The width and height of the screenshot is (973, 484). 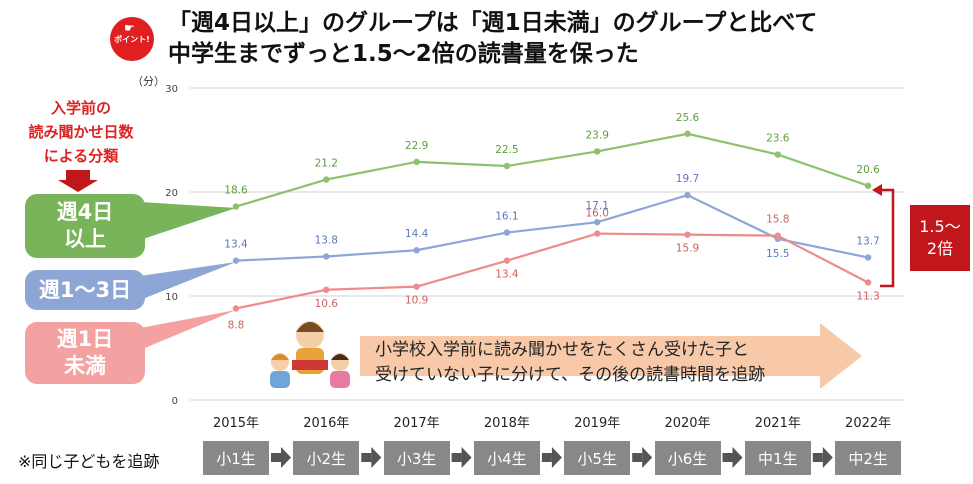 I want to click on data-label: 21.2, so click(x=326, y=164).